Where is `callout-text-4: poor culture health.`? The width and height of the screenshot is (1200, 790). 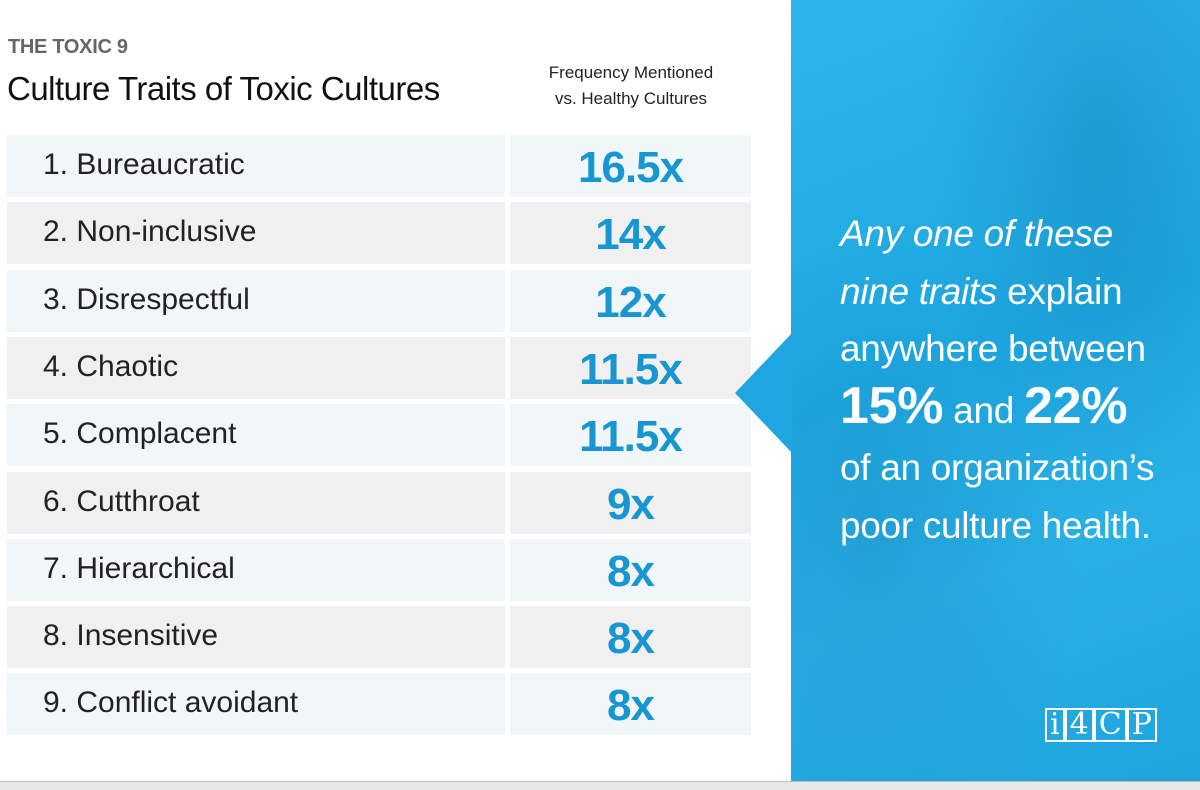
callout-text-4: poor culture health. is located at coordinates (995, 525).